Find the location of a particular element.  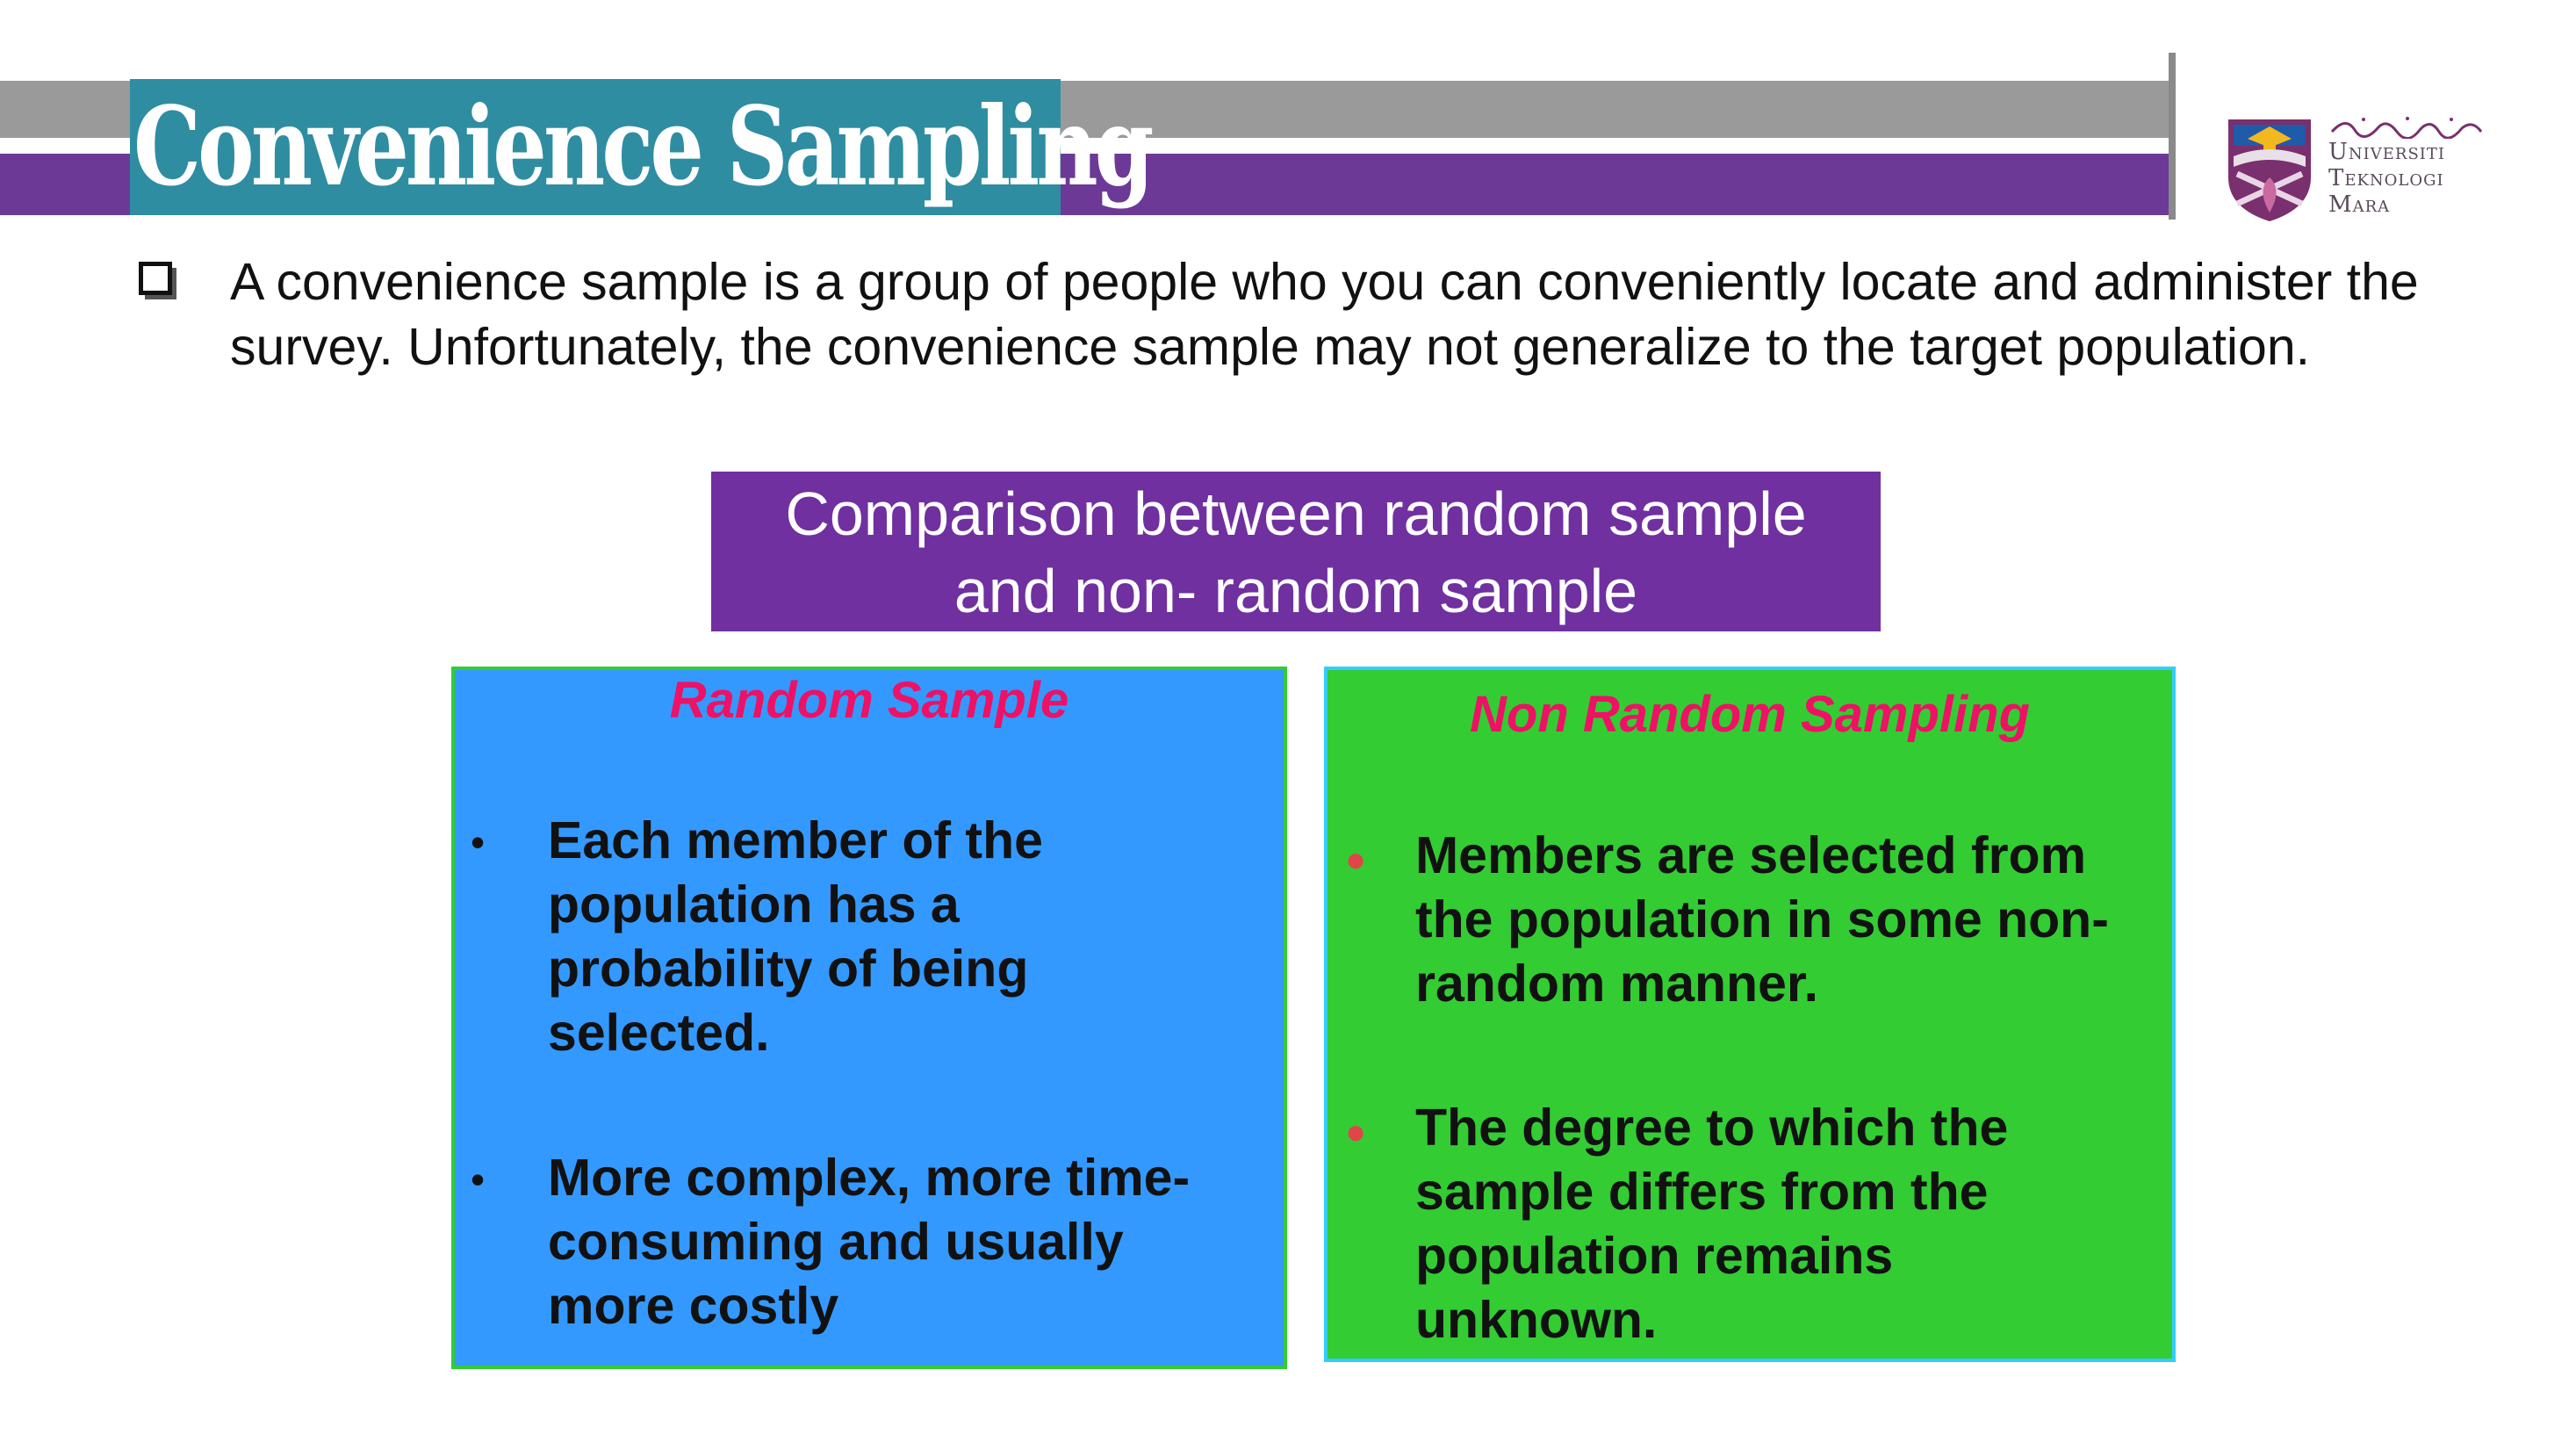

uitm-logo-icon: Universiti Teknologi Mara is located at coordinates (2353, 171).